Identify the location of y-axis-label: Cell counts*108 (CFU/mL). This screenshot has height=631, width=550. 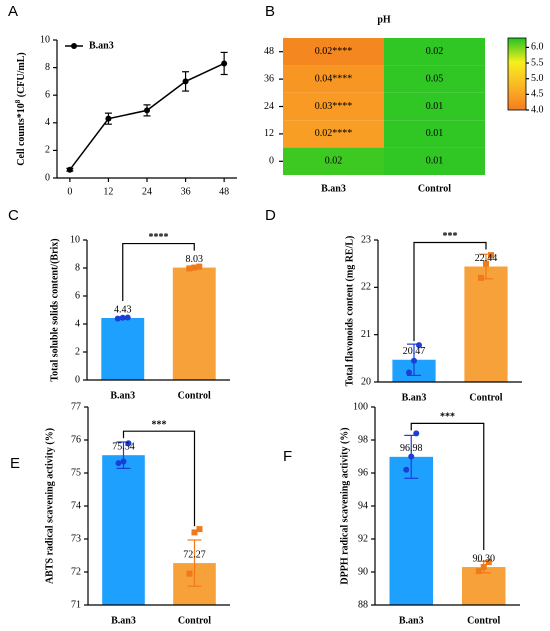
(21, 109).